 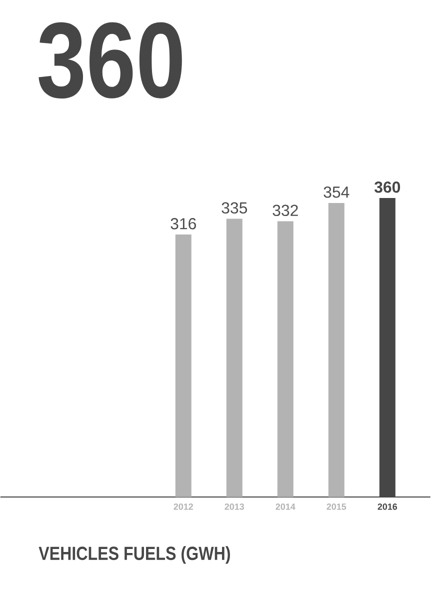 What do you see at coordinates (110, 60) in the screenshot?
I see `chart-title: 360` at bounding box center [110, 60].